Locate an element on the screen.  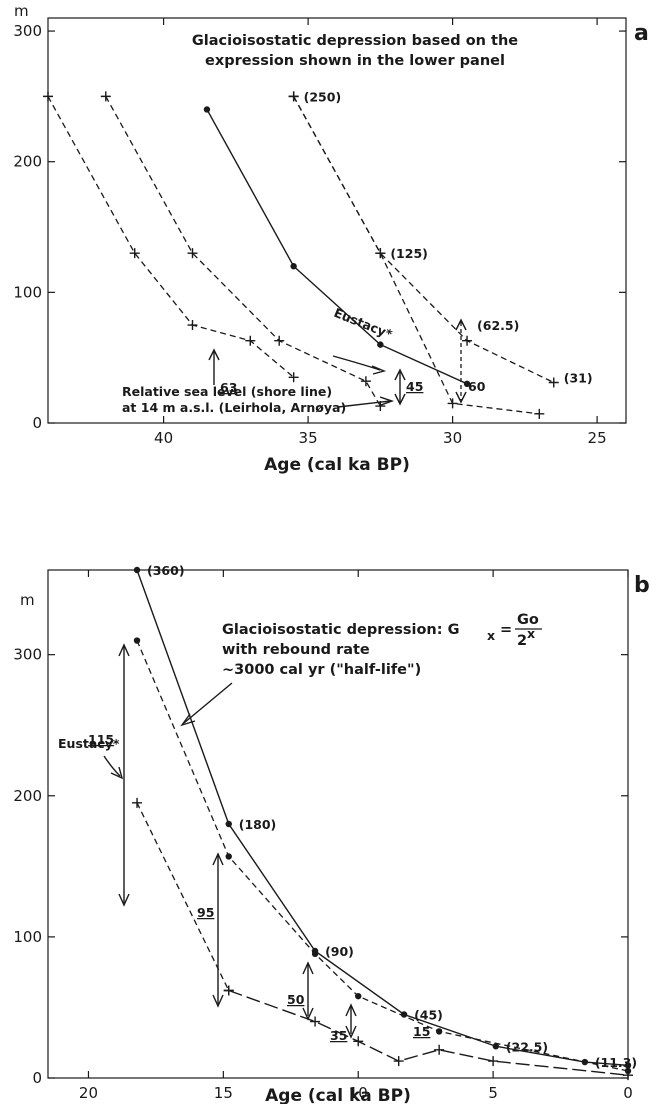
panel-b-letter: b is located at coordinates (642, 585).